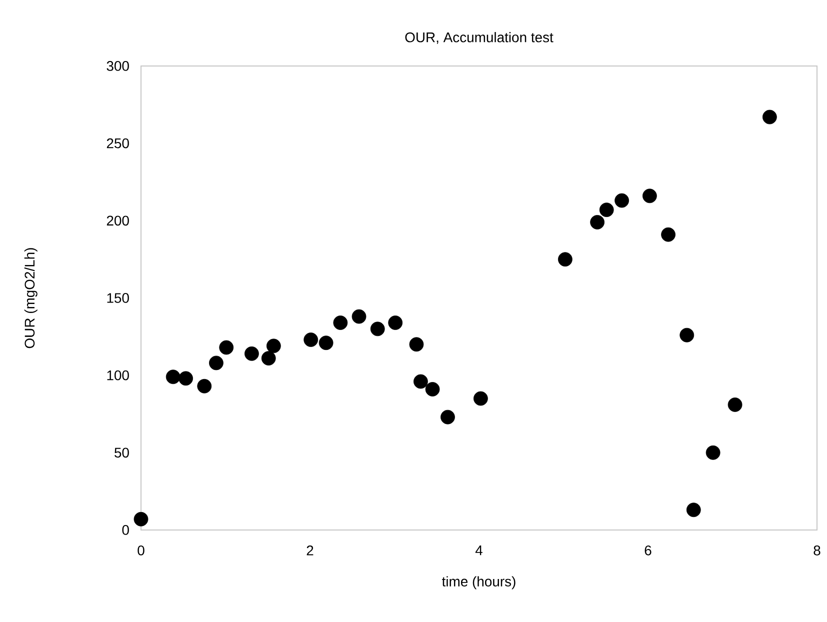  Describe the element at coordinates (648, 550) in the screenshot. I see `x-tick-label: 6` at that location.